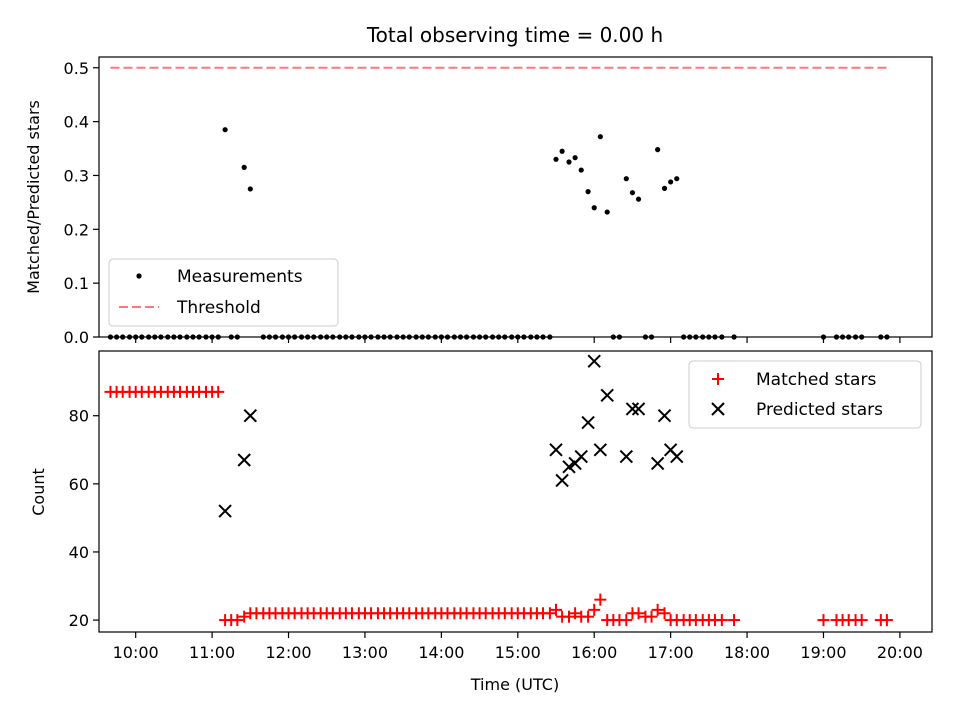 This screenshot has width=960, height=720. Describe the element at coordinates (76, 337) in the screenshot. I see `y-tick-label: 0.0` at that location.